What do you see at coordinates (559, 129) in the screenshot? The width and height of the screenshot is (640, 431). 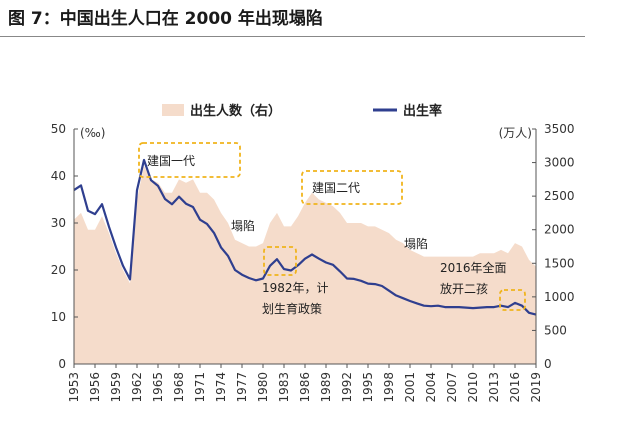 I see `right-tick-label: 3500` at bounding box center [559, 129].